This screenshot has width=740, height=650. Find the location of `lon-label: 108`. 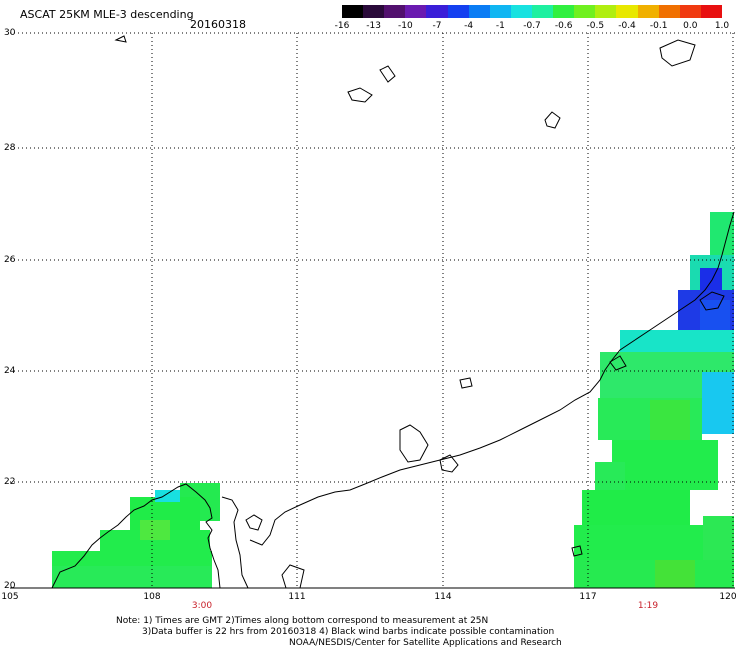

lon-label: 108 is located at coordinates (152, 597).